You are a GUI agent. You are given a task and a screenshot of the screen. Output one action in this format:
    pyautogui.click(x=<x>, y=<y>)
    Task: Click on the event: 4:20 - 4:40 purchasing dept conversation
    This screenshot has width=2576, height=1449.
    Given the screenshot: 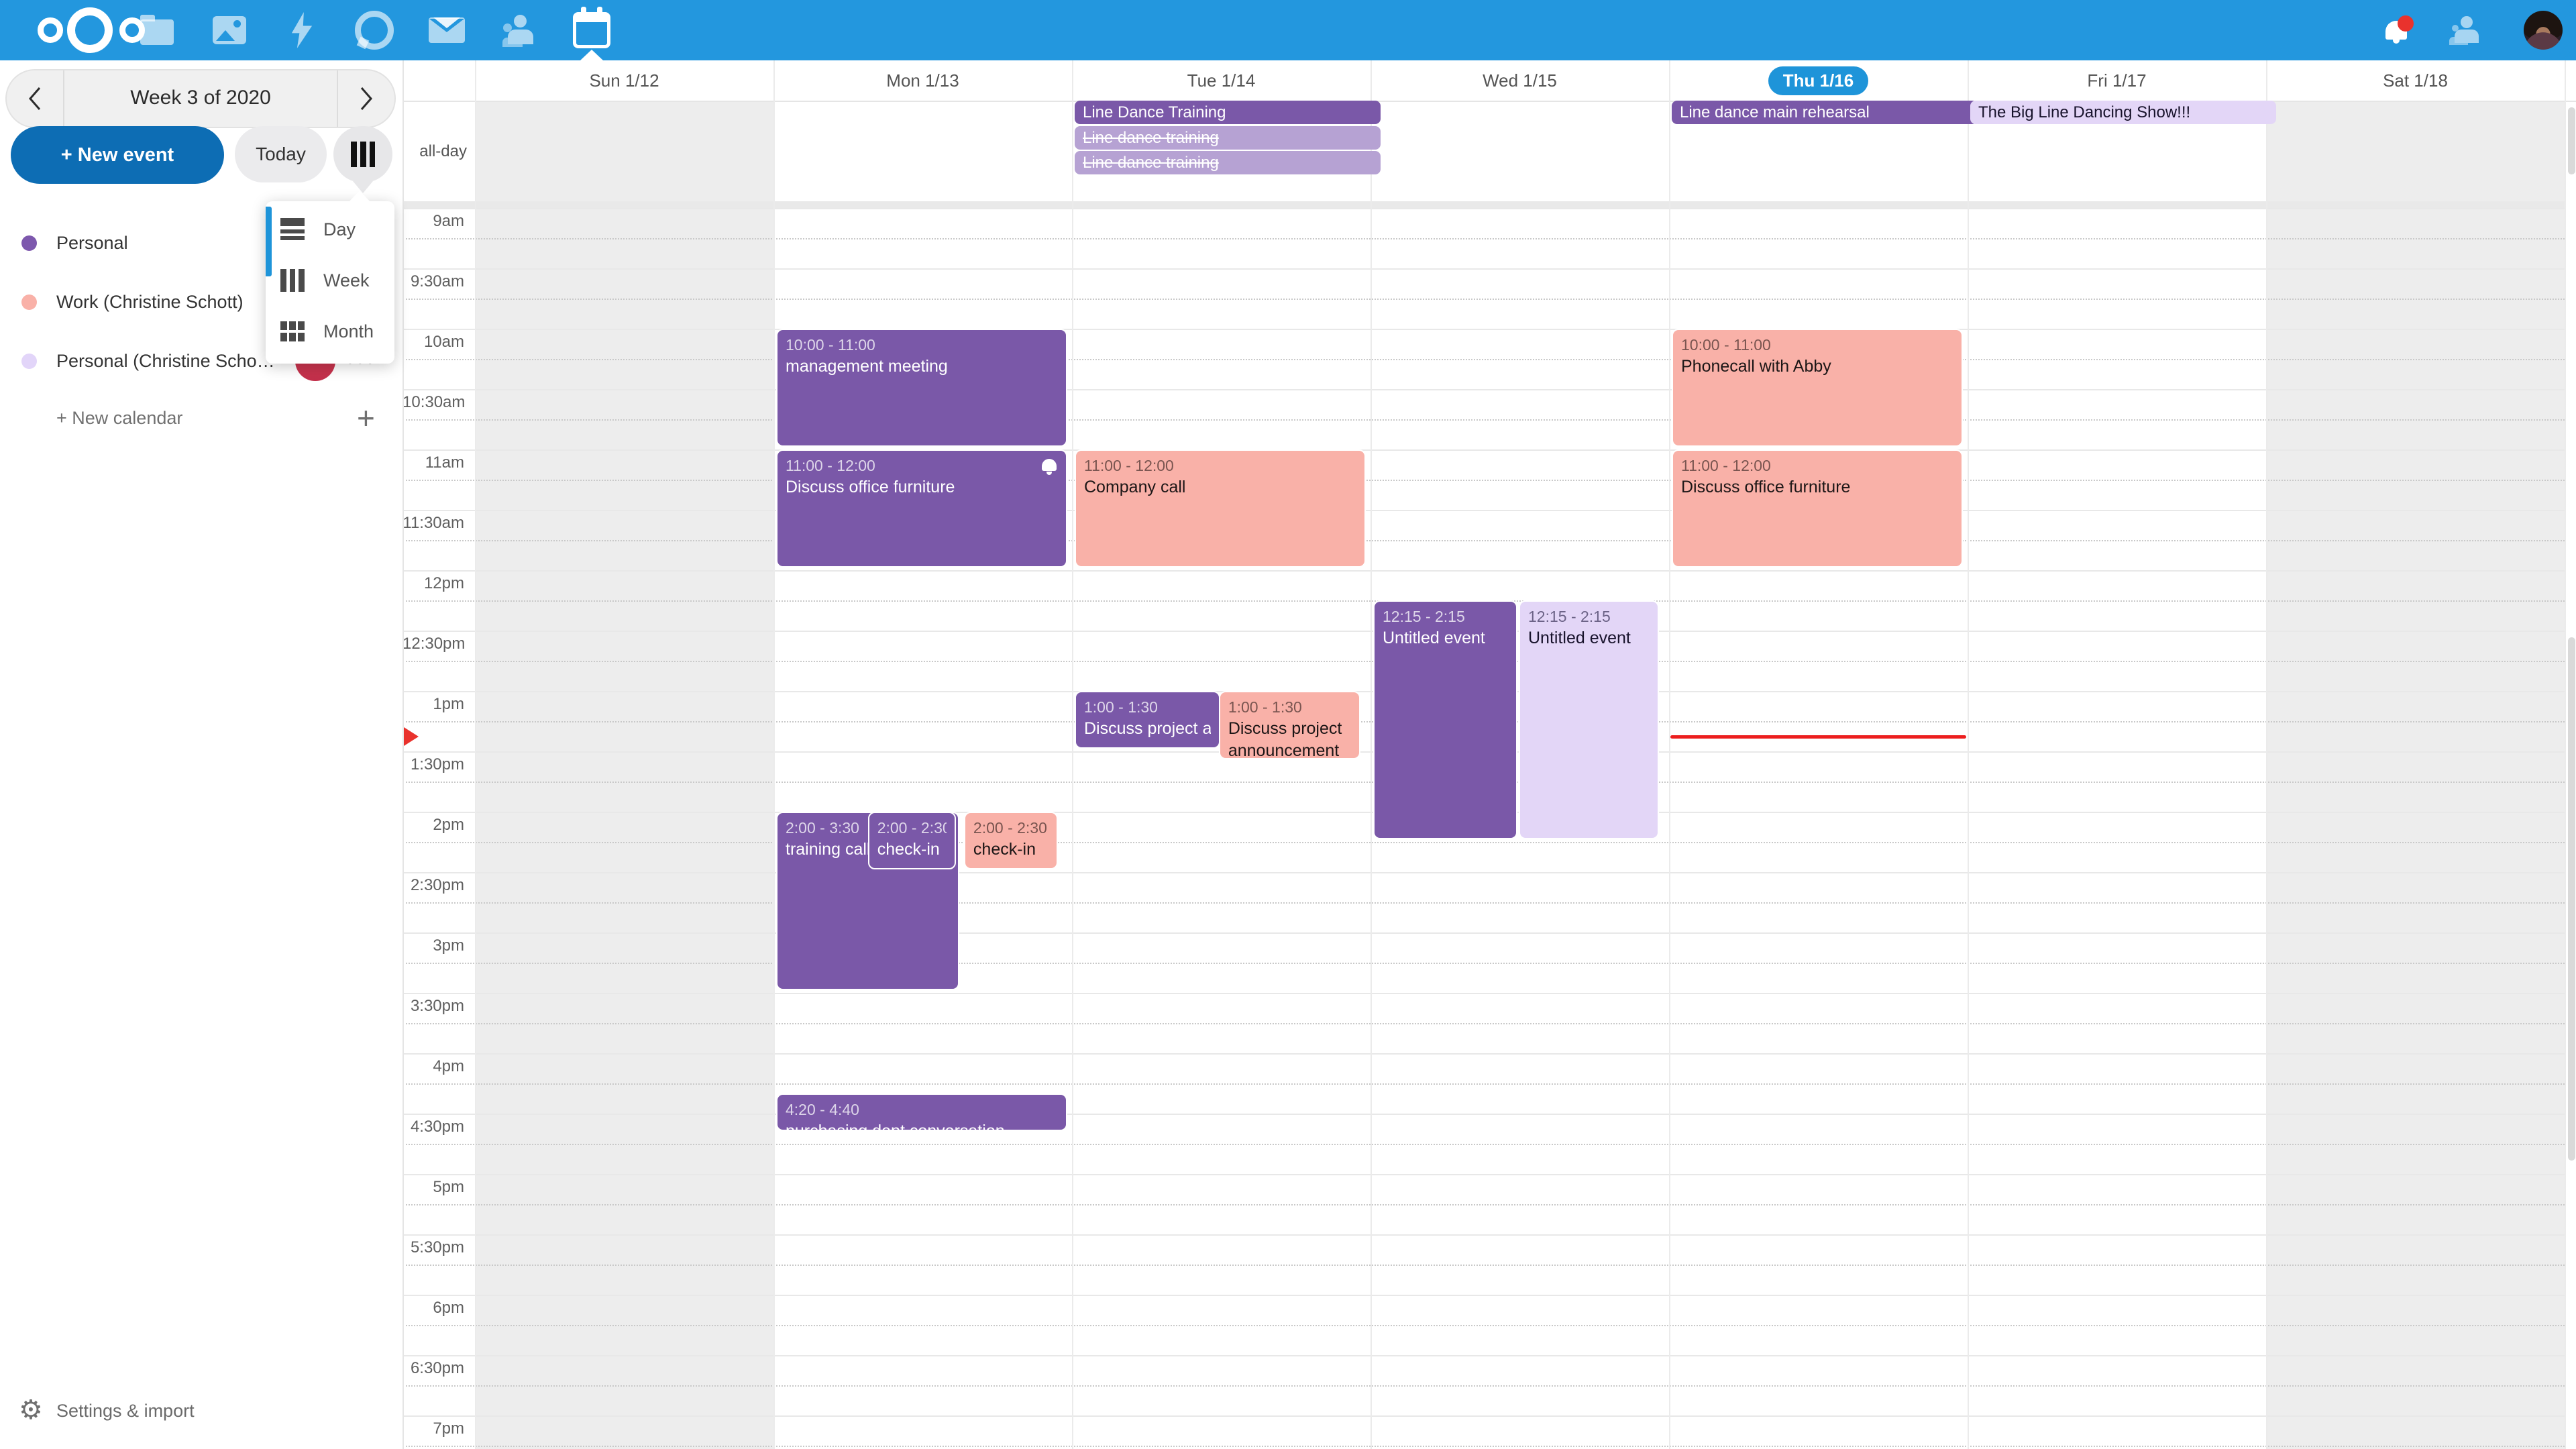 What is the action you would take?
    pyautogui.click(x=921, y=1112)
    